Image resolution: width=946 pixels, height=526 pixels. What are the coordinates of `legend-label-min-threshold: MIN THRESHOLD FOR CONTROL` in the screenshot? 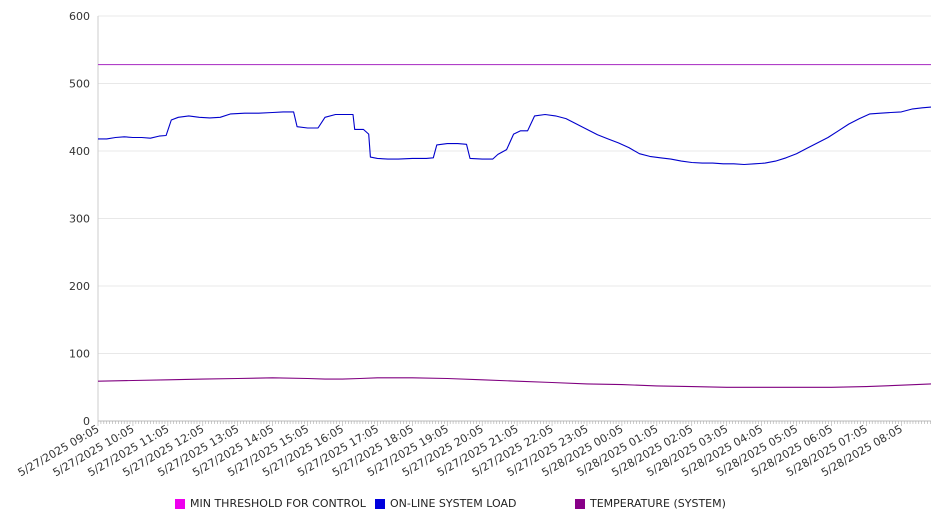 It's located at (278, 503).